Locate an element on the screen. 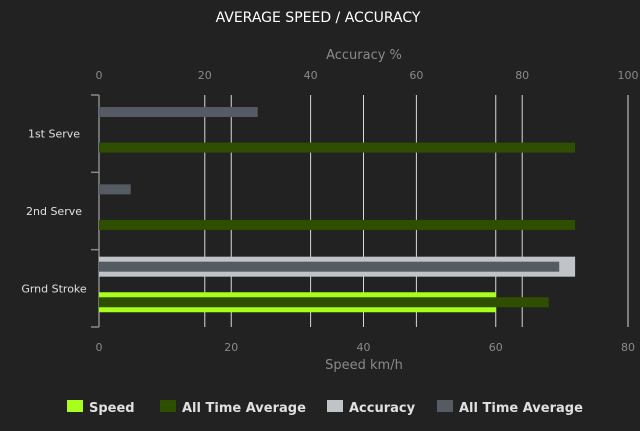 The height and width of the screenshot is (431, 640). top-axis-label: Accuracy % is located at coordinates (364, 55).